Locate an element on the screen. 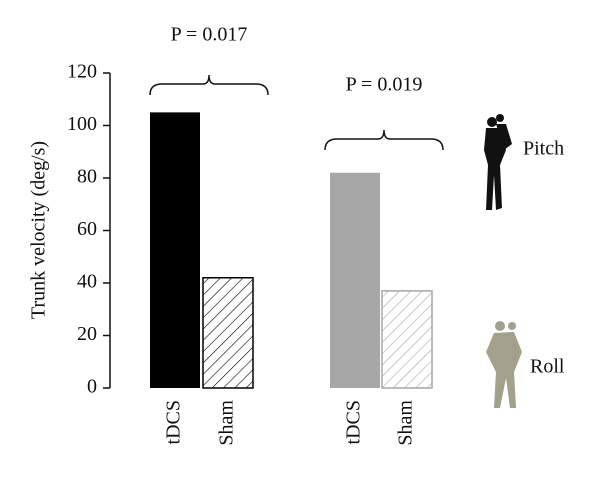  y-tick-label: 20 is located at coordinates (87, 334).